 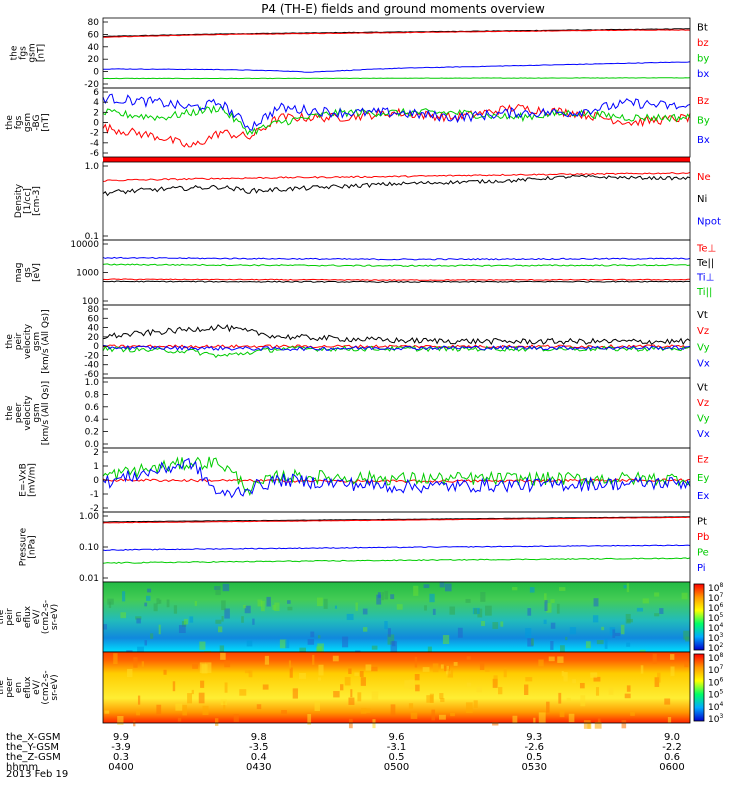 I want to click on y-axis-label: thepeerenefluxeV/(cm2-s-sr-eV), so click(x=30, y=687).